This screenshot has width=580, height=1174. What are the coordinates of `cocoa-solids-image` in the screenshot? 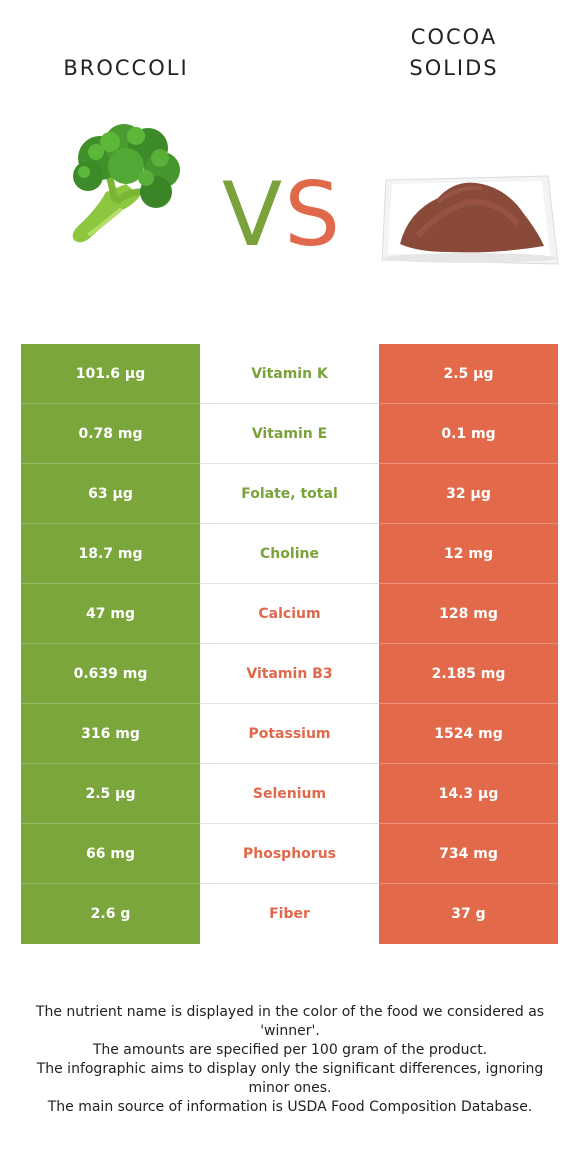 It's located at (470, 220).